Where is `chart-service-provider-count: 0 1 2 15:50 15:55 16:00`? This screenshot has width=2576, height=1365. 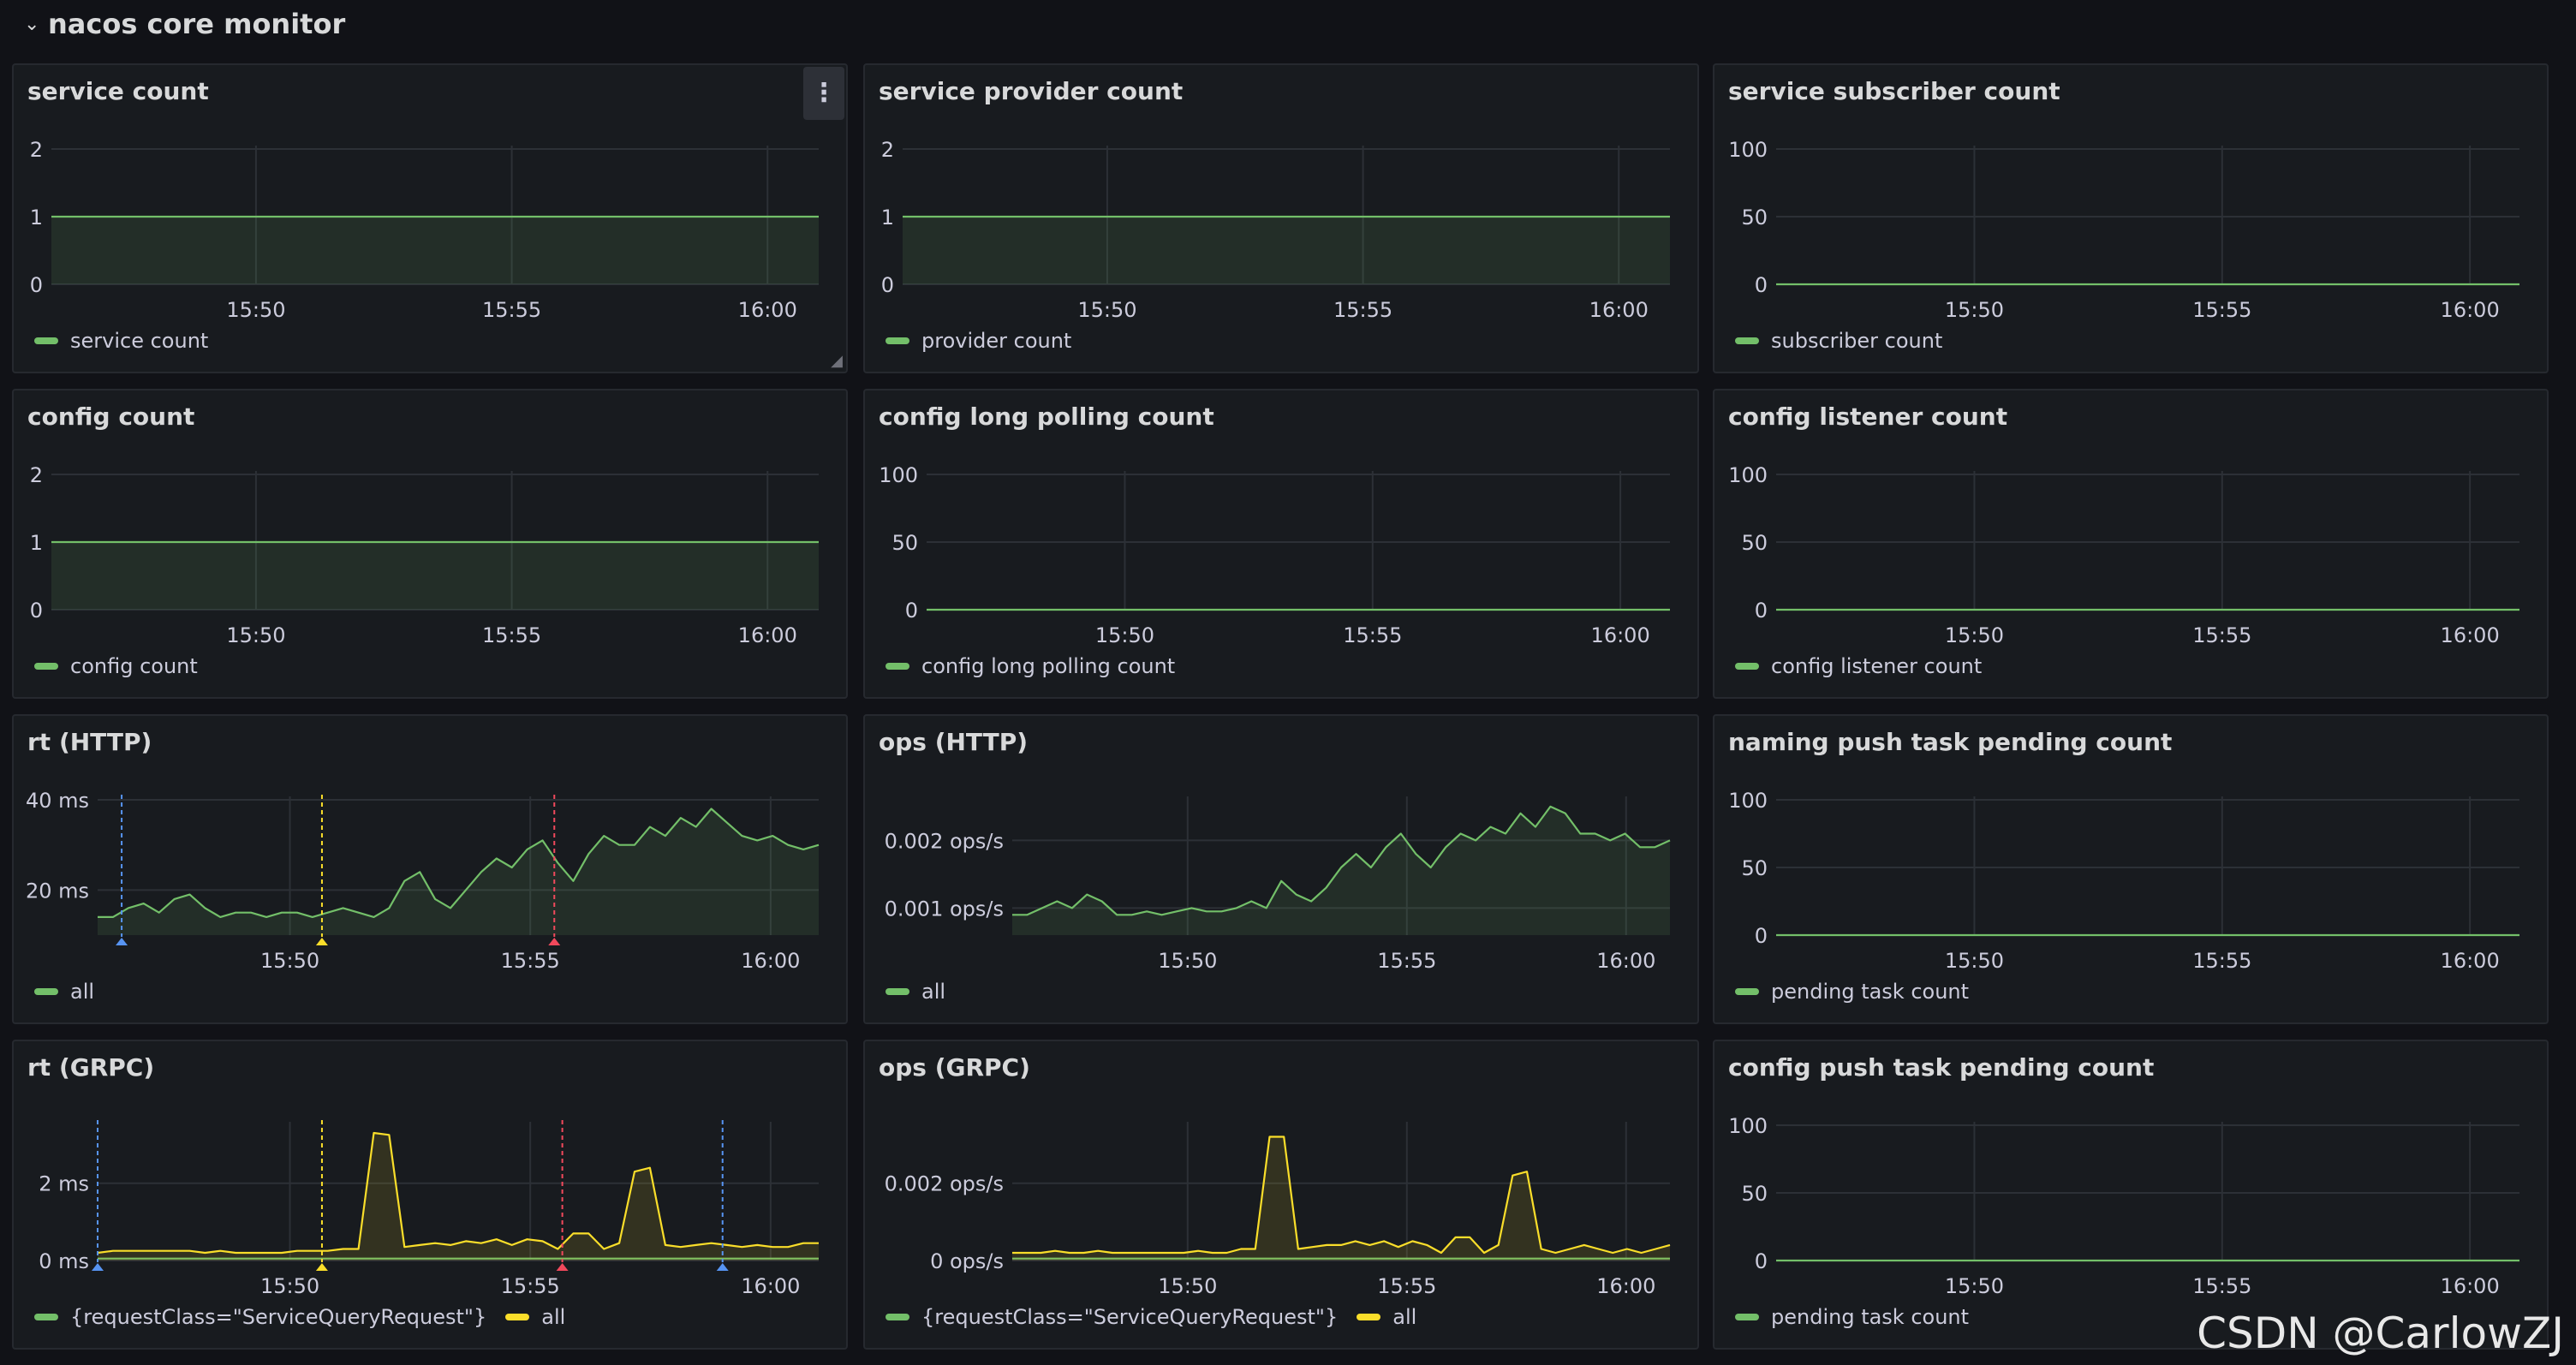 chart-service-provider-count: 0 1 2 15:50 15:55 16:00 is located at coordinates (1282, 219).